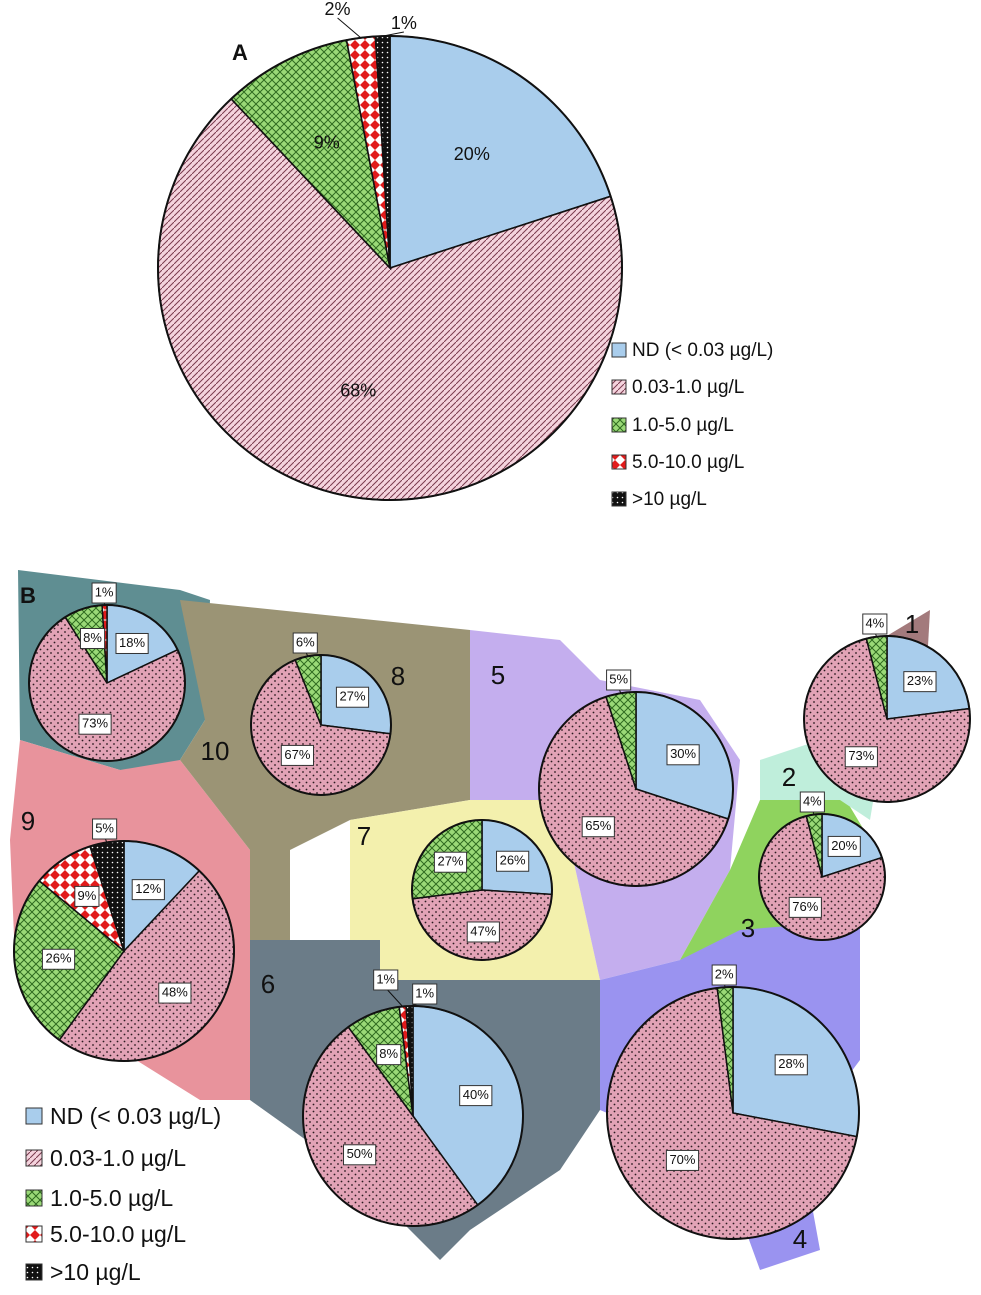 This screenshot has height=1295, width=981. What do you see at coordinates (104, 827) in the screenshot?
I see `pie-label-4: 5%` at bounding box center [104, 827].